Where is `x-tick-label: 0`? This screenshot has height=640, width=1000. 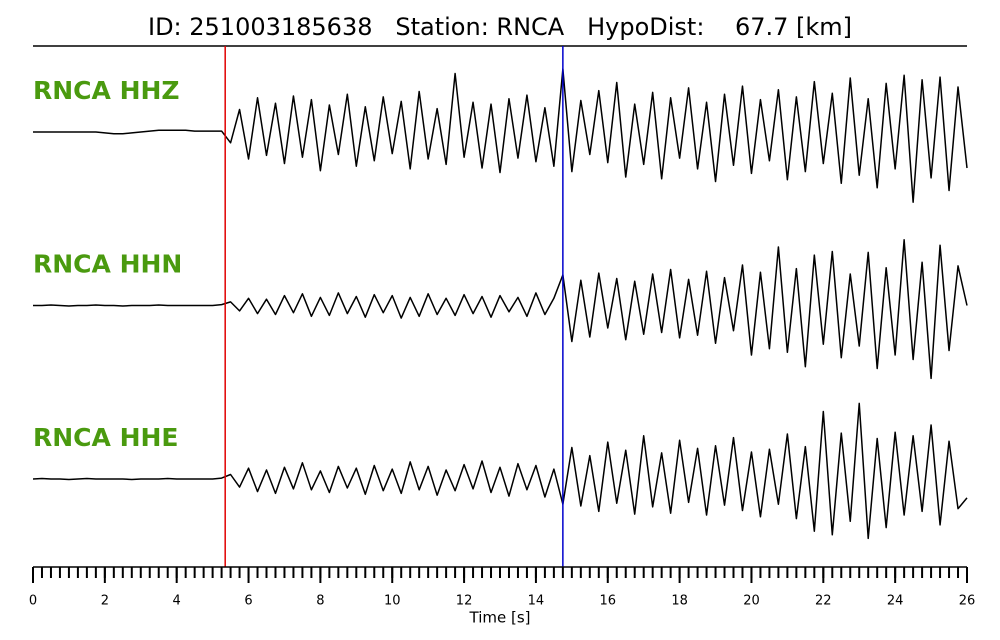
x-tick-label: 0 is located at coordinates (33, 601).